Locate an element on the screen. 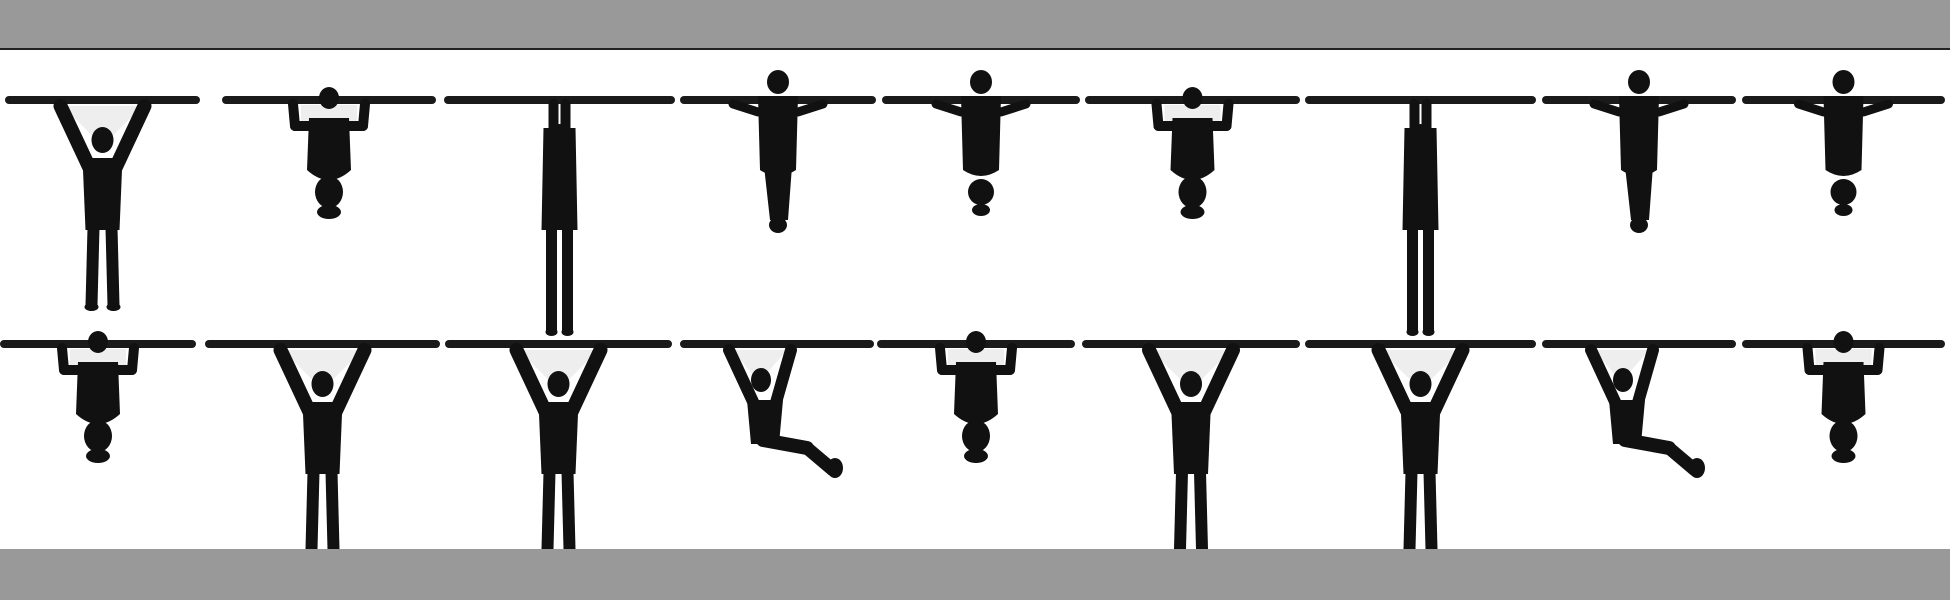  top-gray-band is located at coordinates (975, 25).